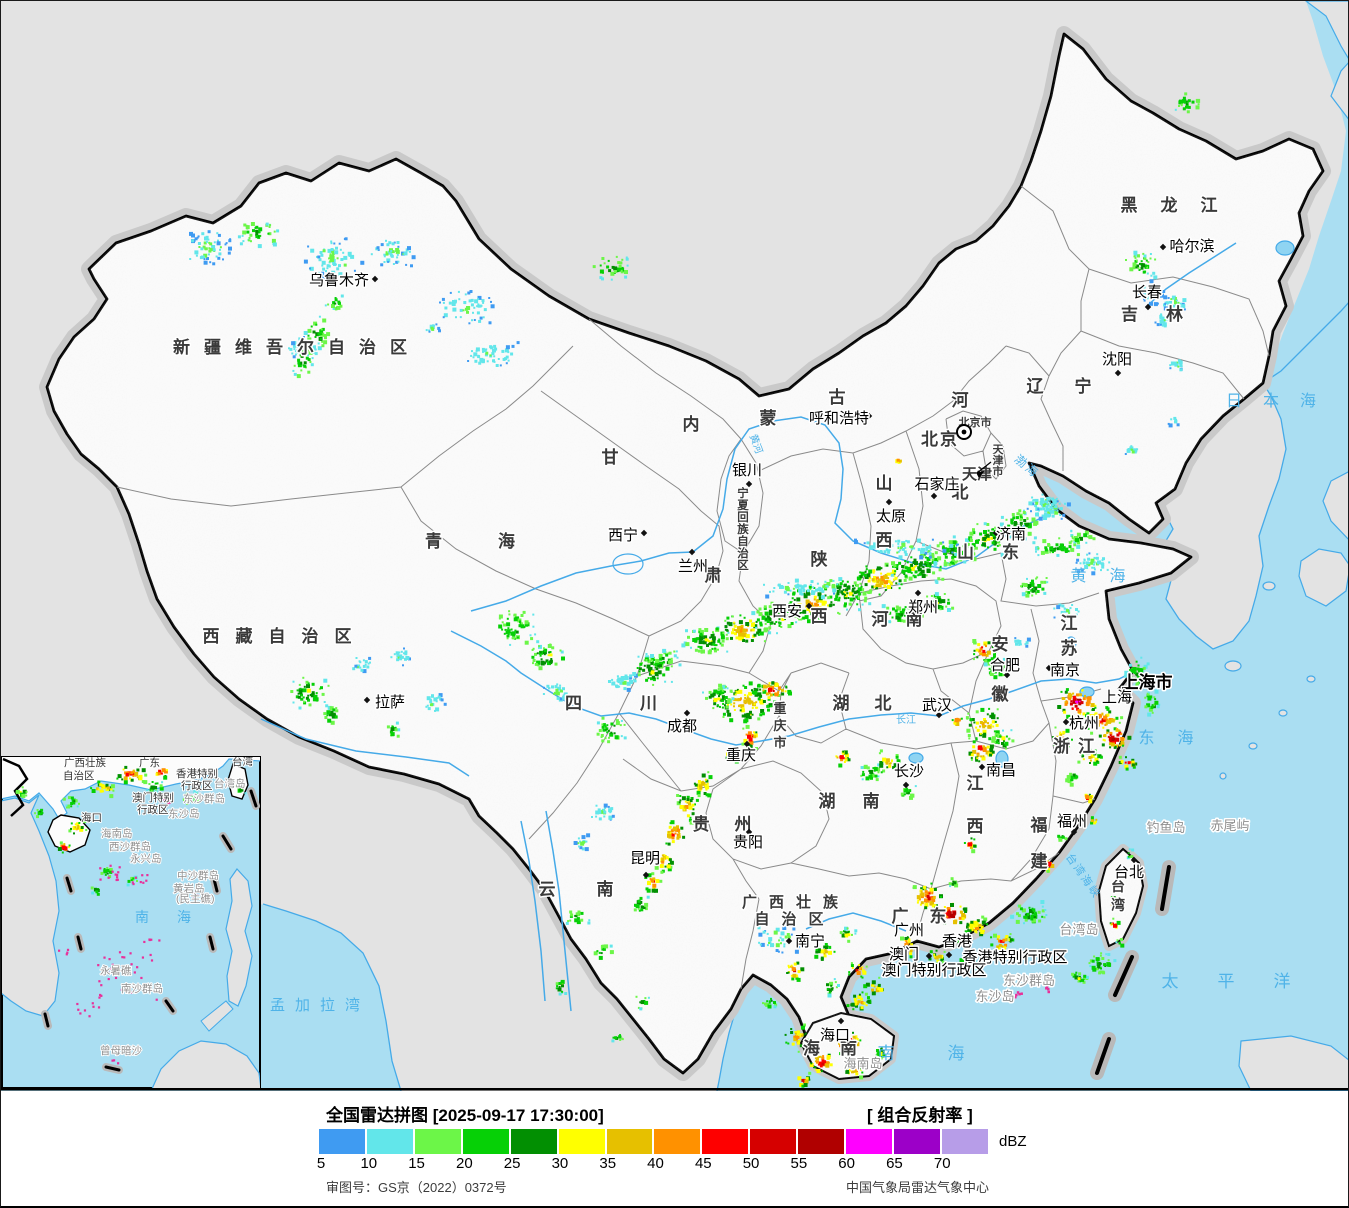 The image size is (1349, 1208). I want to click on city-label: 呼和浩特, so click(839, 418).